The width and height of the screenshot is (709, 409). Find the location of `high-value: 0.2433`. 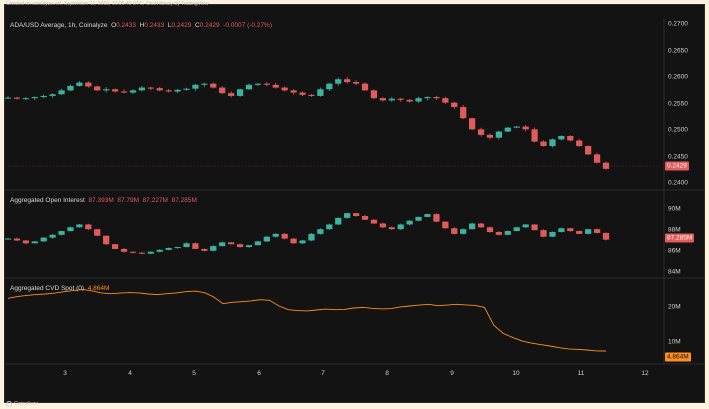

high-value: 0.2433 is located at coordinates (154, 25).